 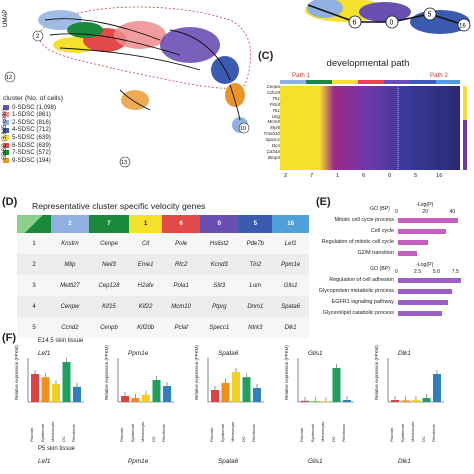 I want to click on gene-label: Ung, so click(x=275, y=116).